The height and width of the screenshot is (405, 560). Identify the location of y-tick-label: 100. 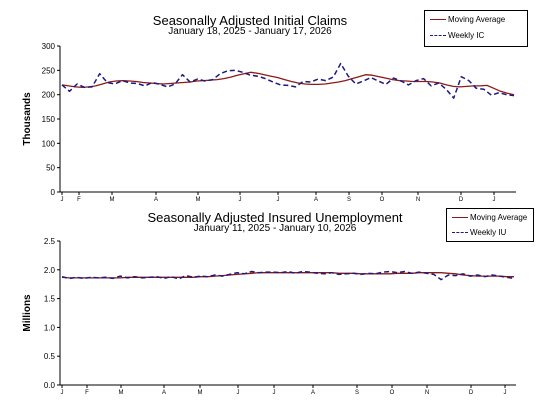
(49, 143).